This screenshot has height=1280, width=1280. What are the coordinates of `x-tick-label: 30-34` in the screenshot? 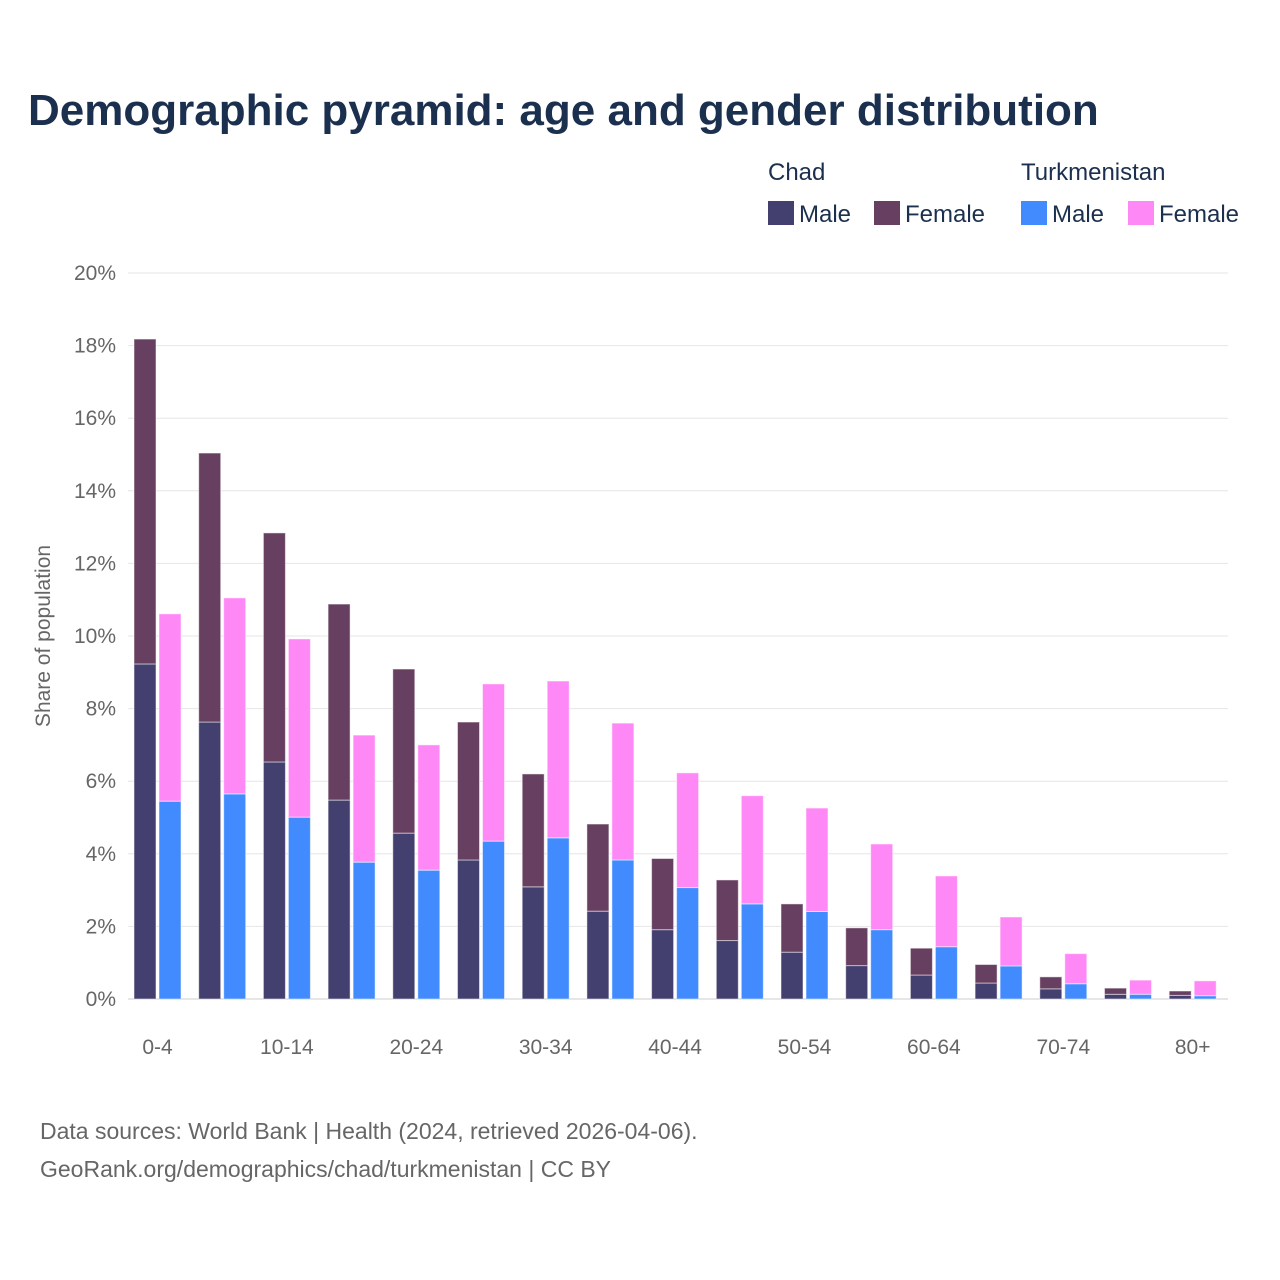 It's located at (546, 1047).